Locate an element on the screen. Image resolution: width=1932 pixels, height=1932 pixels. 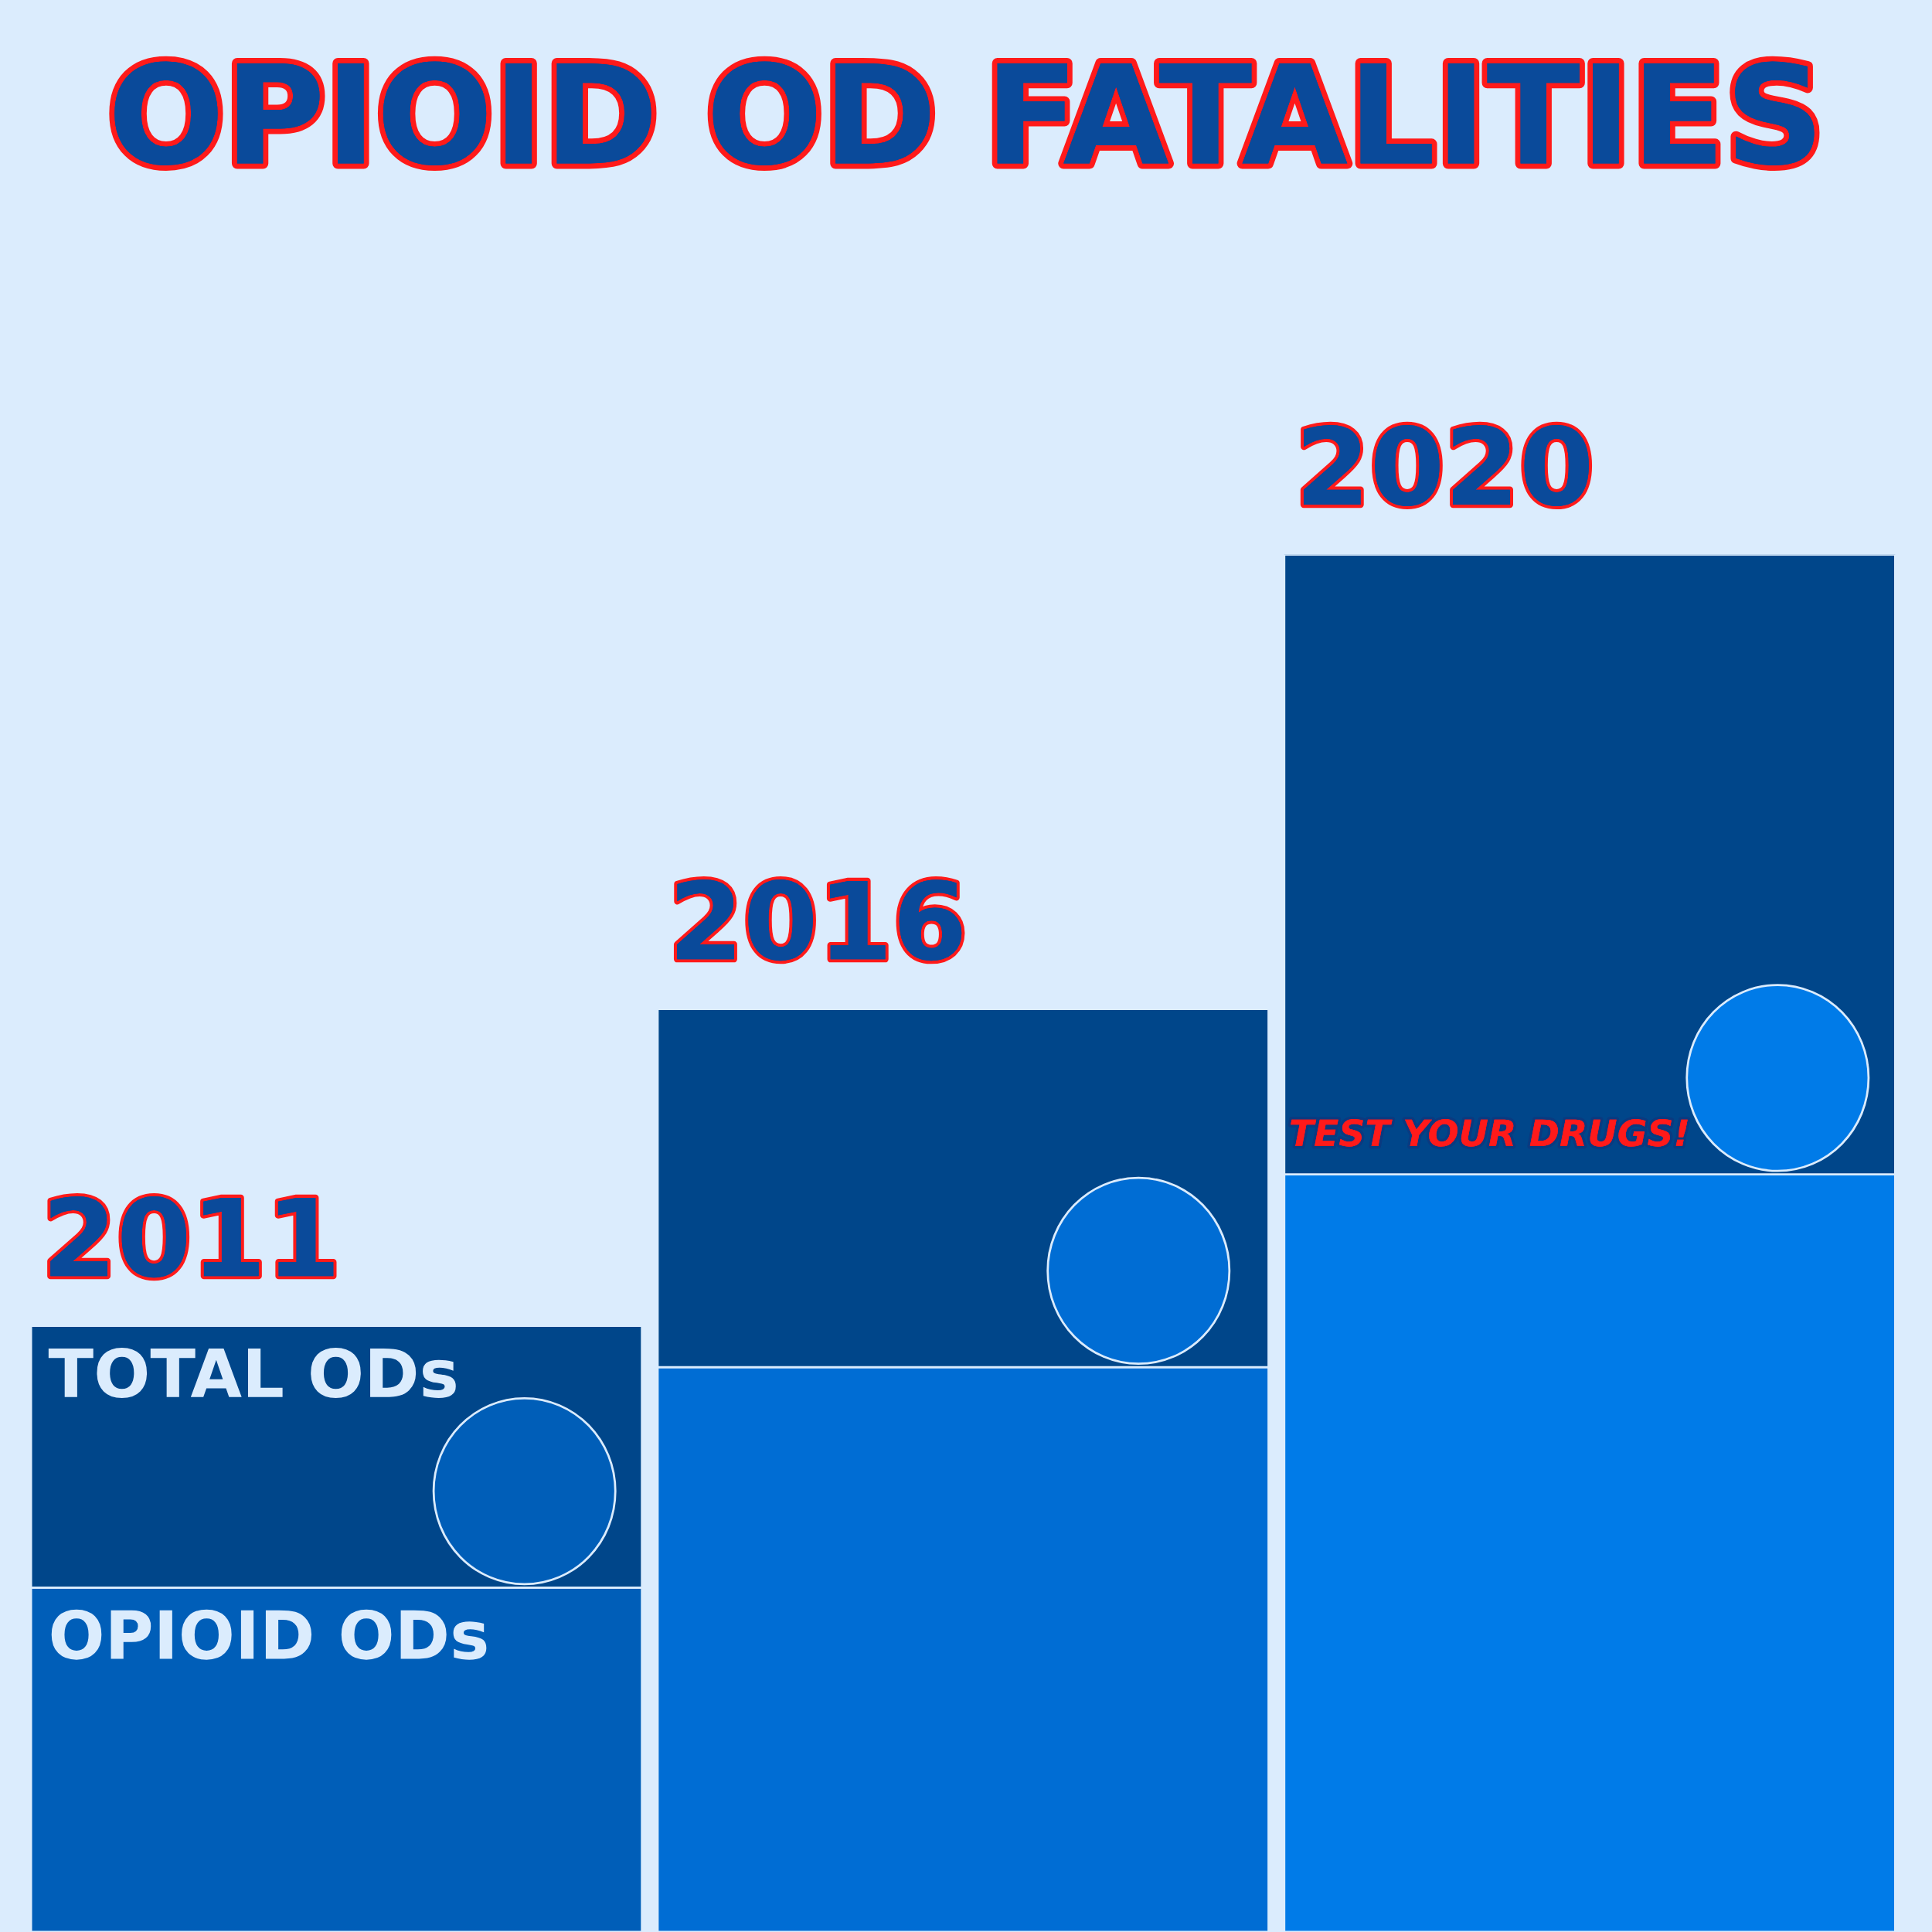
annotation: TEST YOUR DRUGS! is located at coordinates (1490, 1133).